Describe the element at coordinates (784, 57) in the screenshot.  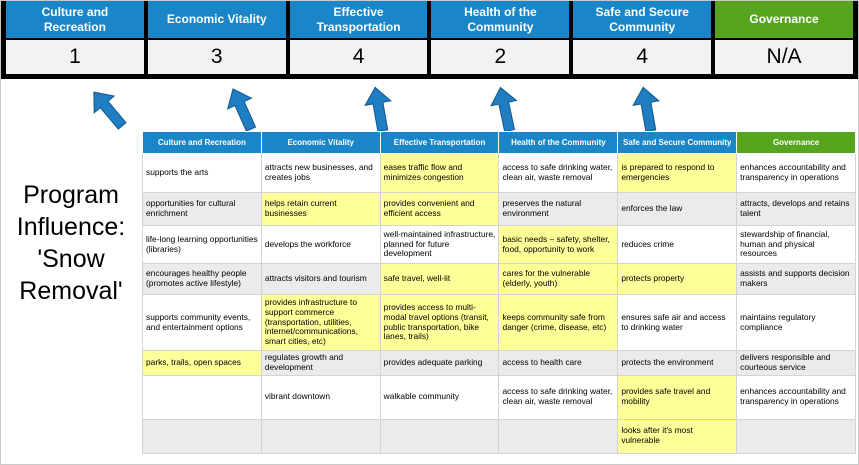
I see `pillar-score: N/A` at that location.